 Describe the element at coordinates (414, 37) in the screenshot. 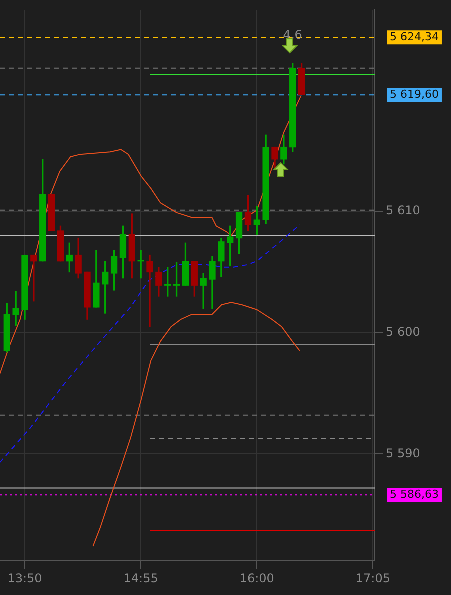

I see `ref-line-label: 5 624,34` at that location.